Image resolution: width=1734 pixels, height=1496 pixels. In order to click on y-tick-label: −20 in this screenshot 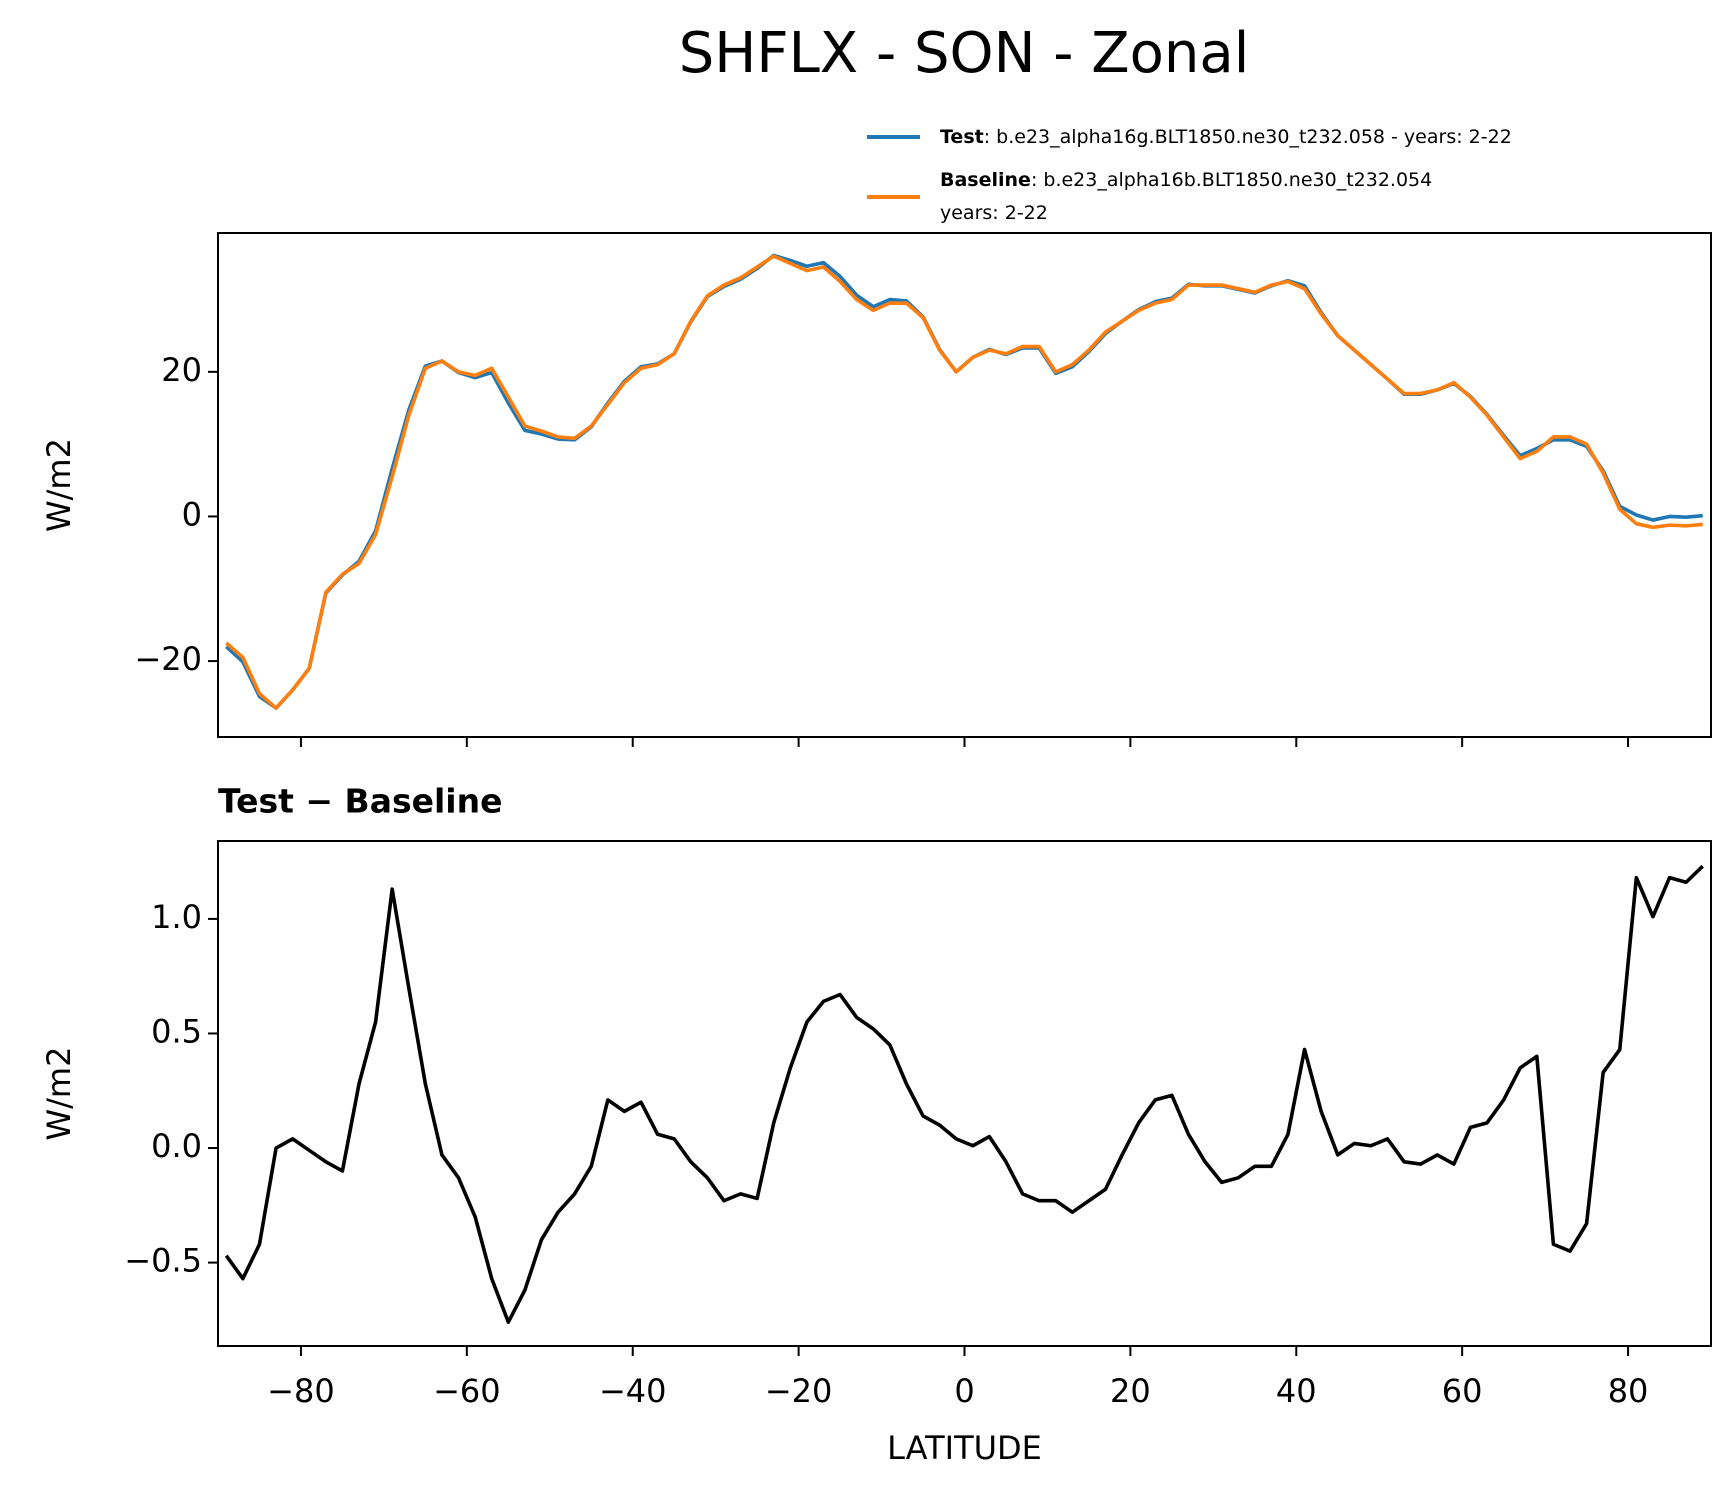, I will do `click(168, 659)`.